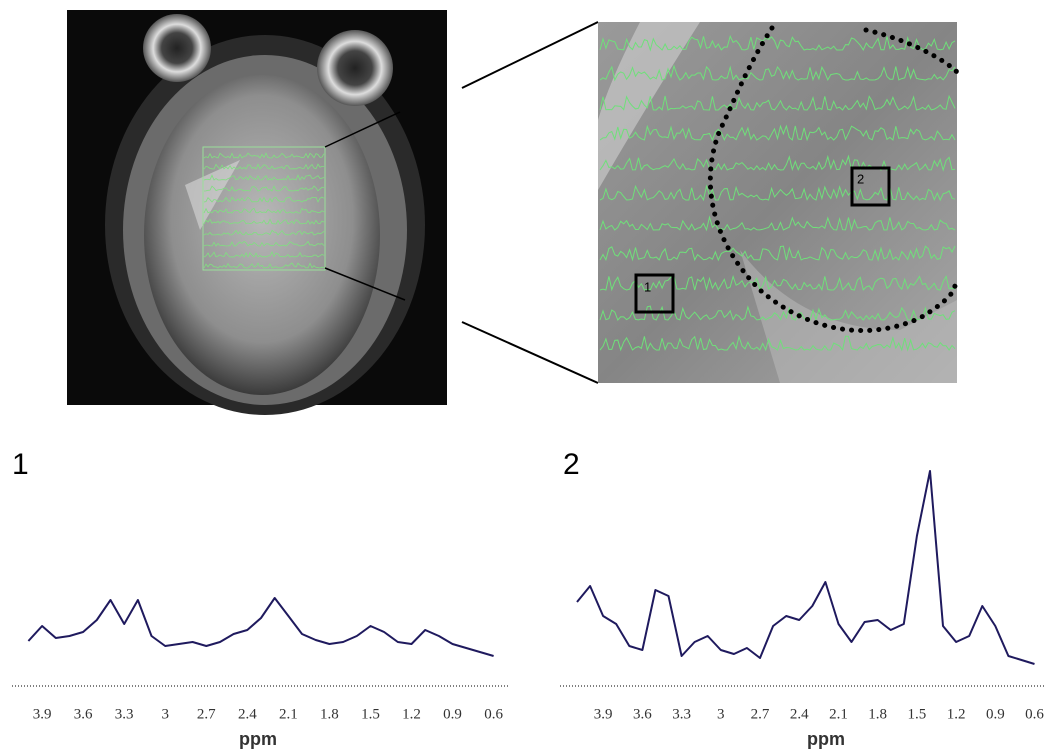 The height and width of the screenshot is (756, 1062). What do you see at coordinates (571, 464) in the screenshot?
I see `chart-title: 2` at bounding box center [571, 464].